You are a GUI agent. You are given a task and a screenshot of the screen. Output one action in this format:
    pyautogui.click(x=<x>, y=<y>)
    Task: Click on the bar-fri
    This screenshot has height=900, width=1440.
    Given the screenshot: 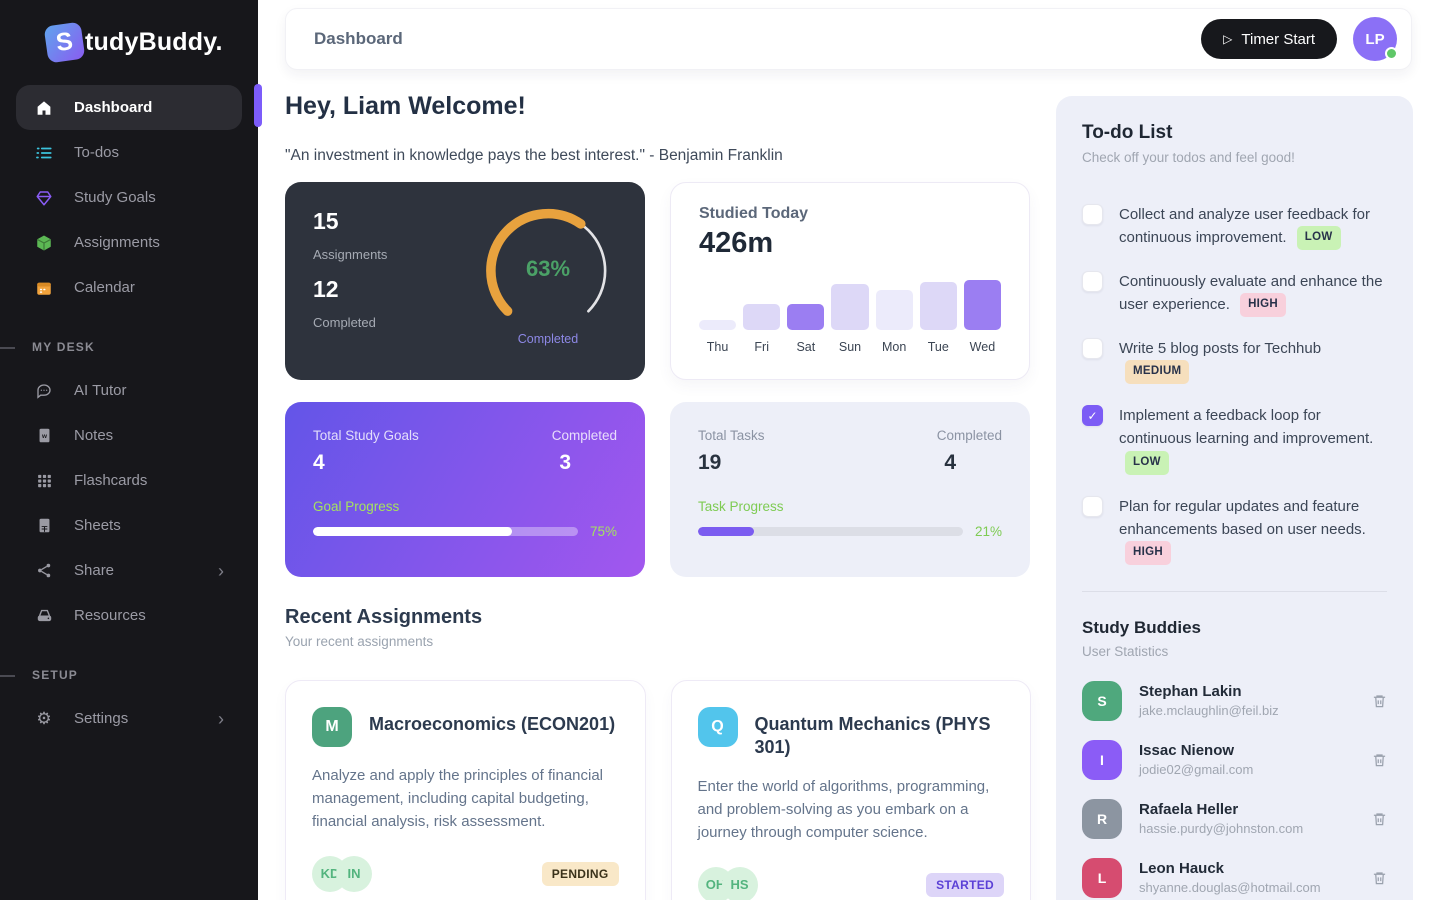 What is the action you would take?
    pyautogui.click(x=762, y=316)
    